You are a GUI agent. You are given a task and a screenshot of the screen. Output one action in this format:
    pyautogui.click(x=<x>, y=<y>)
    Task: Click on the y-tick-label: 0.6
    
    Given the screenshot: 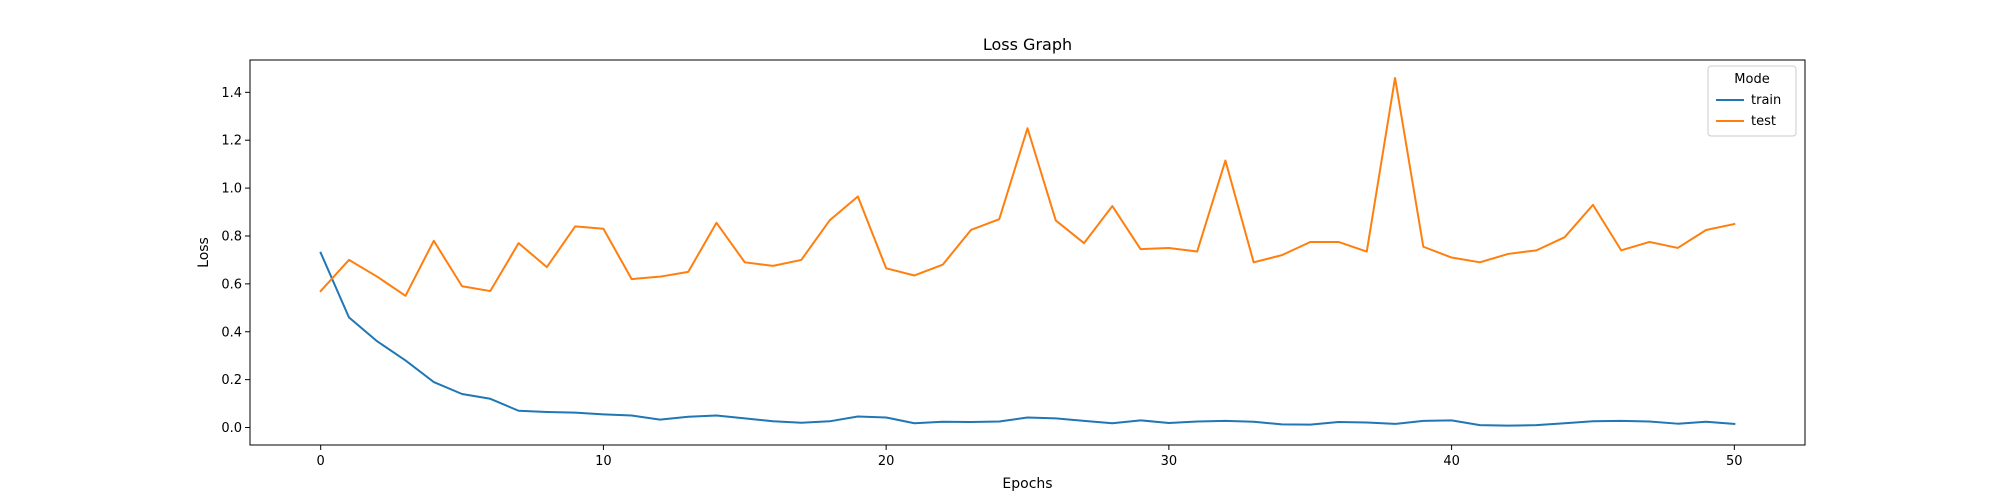 What is the action you would take?
    pyautogui.click(x=231, y=284)
    